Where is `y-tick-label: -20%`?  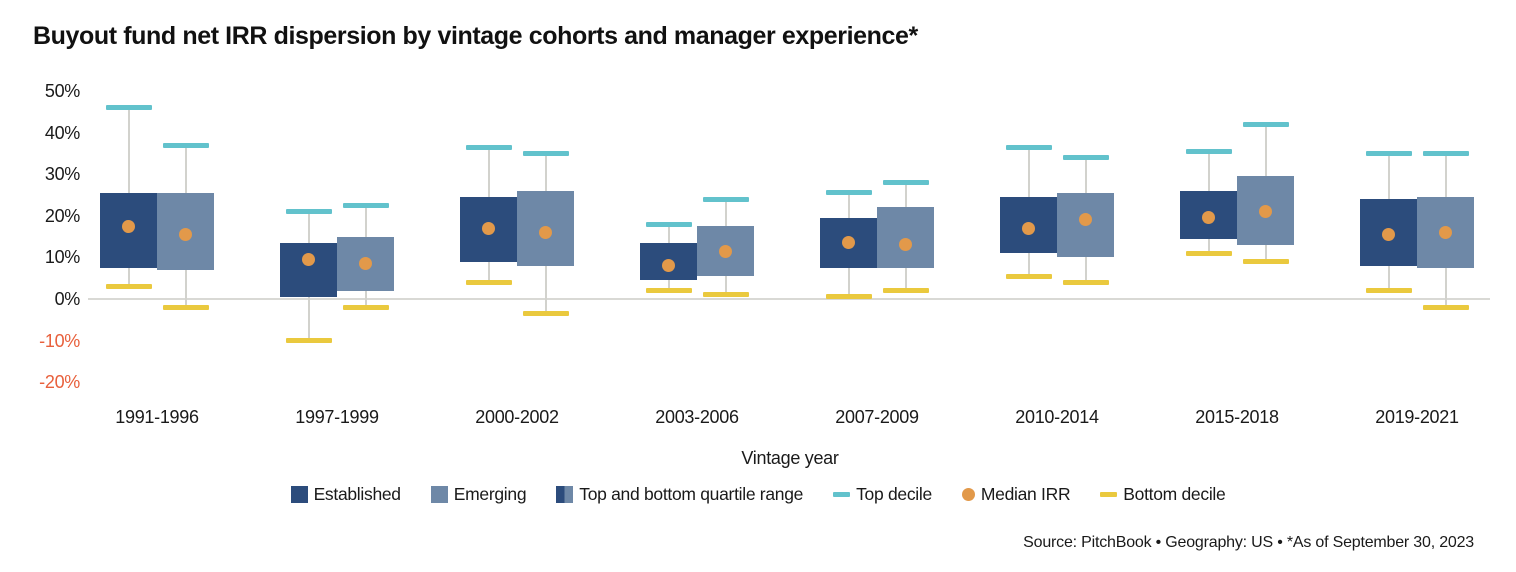 y-tick-label: -20% is located at coordinates (59, 382).